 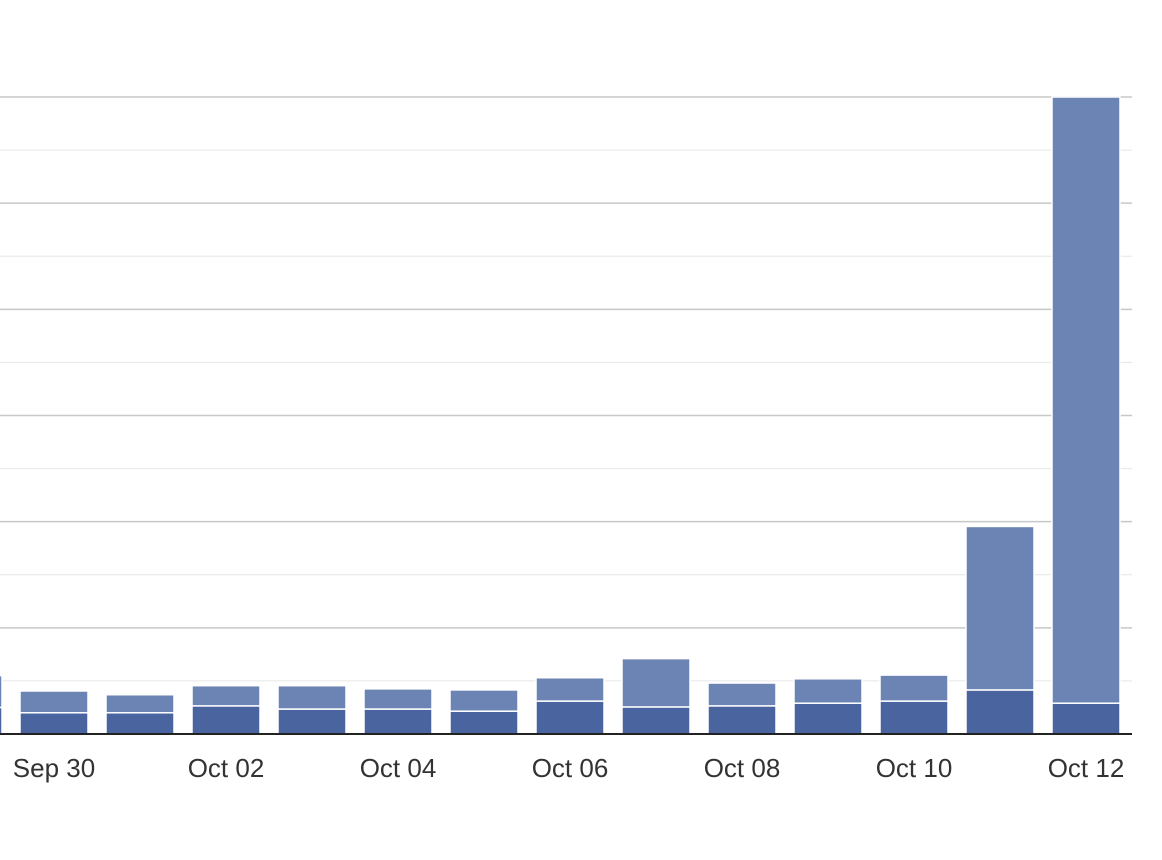 What do you see at coordinates (1086, 768) in the screenshot?
I see `x-tick-label: Oct 12` at bounding box center [1086, 768].